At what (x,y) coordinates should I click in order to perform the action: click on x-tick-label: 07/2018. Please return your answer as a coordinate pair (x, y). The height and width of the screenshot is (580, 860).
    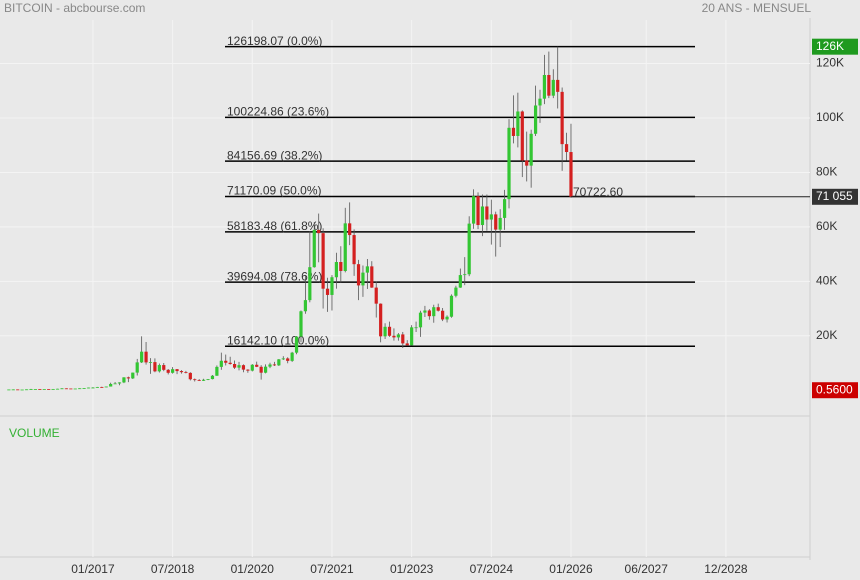
    Looking at the image, I should click on (173, 569).